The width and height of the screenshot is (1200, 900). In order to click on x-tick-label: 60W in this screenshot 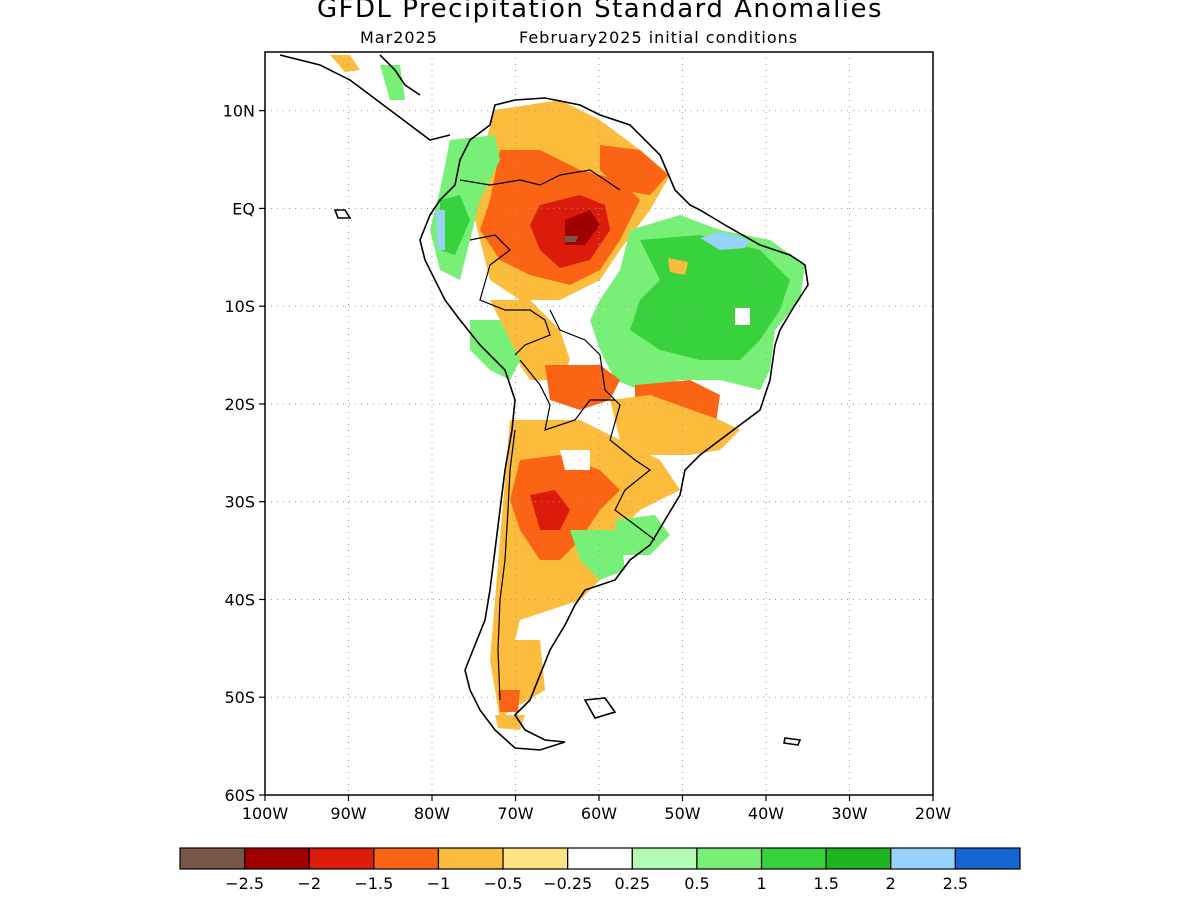, I will do `click(599, 813)`.